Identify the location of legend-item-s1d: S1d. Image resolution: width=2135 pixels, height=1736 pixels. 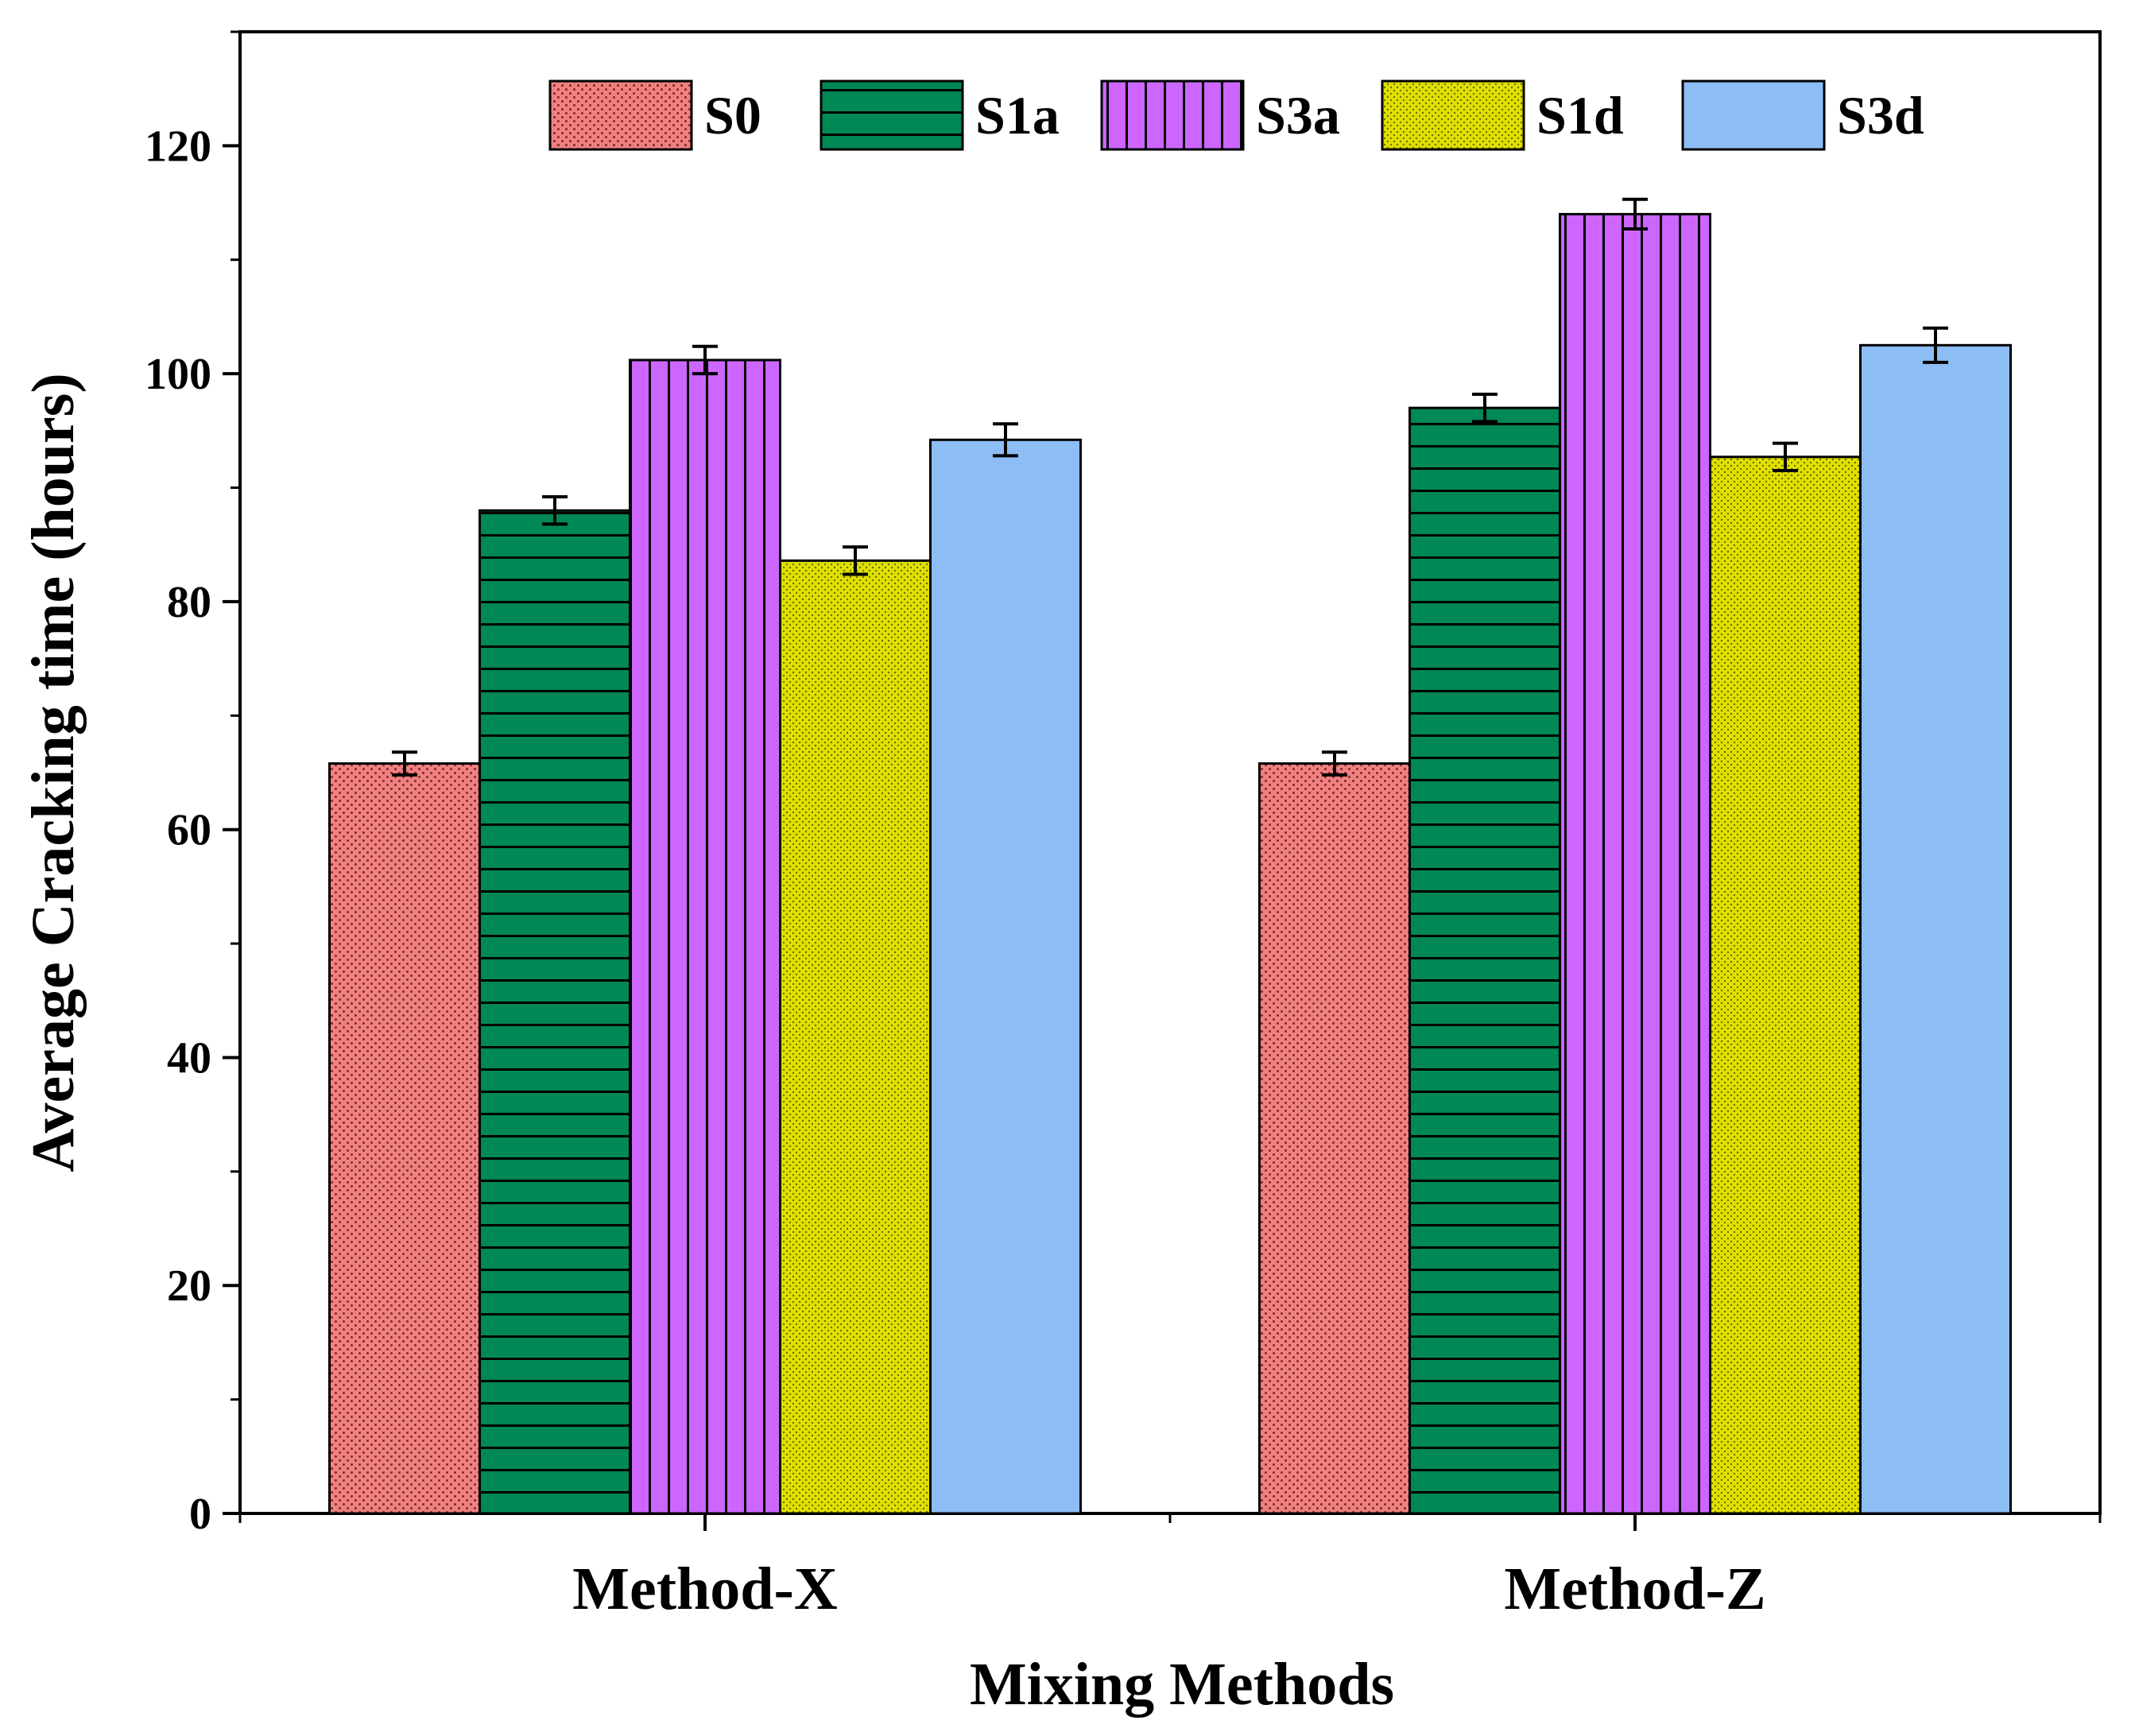
(1502, 115).